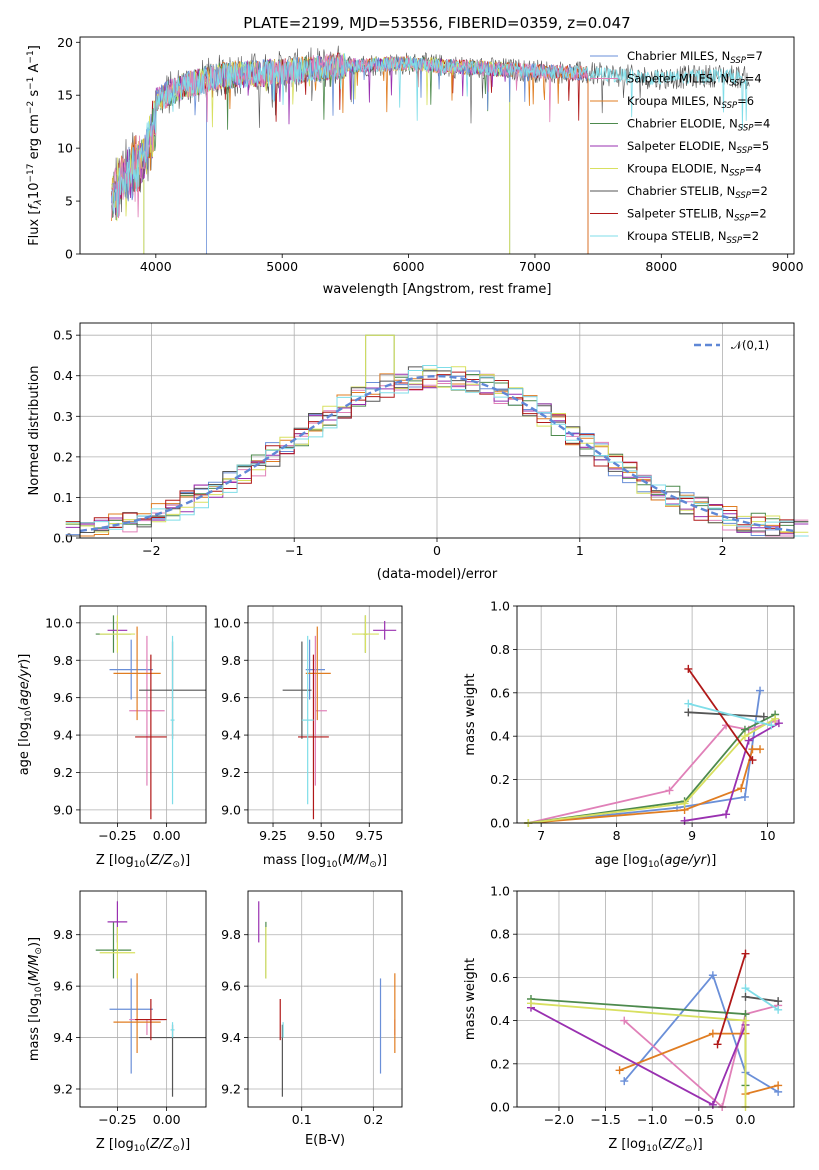  What do you see at coordinates (35, 999) in the screenshot?
I see `y-axis-label: mass [log10(M/M⊙)]` at bounding box center [35, 999].